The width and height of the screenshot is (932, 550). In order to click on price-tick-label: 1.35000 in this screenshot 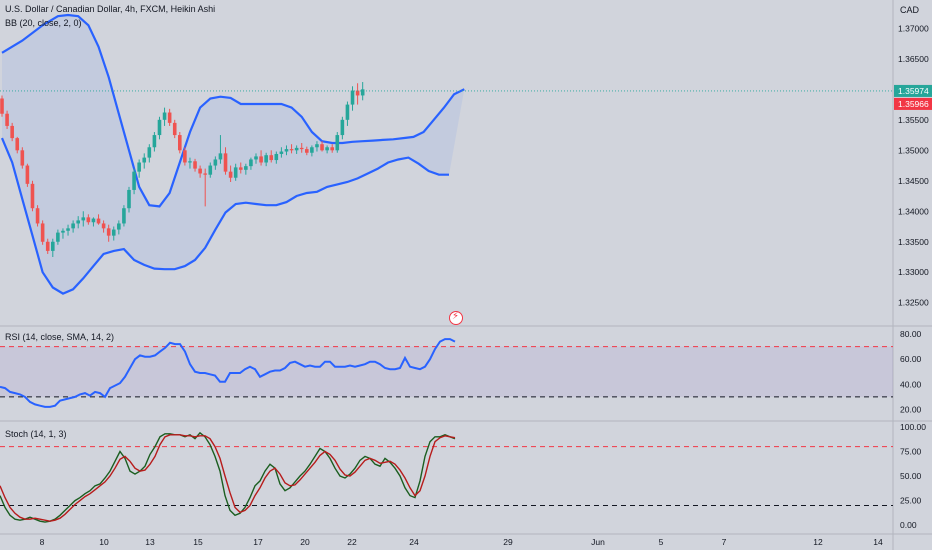, I will do `click(913, 150)`.